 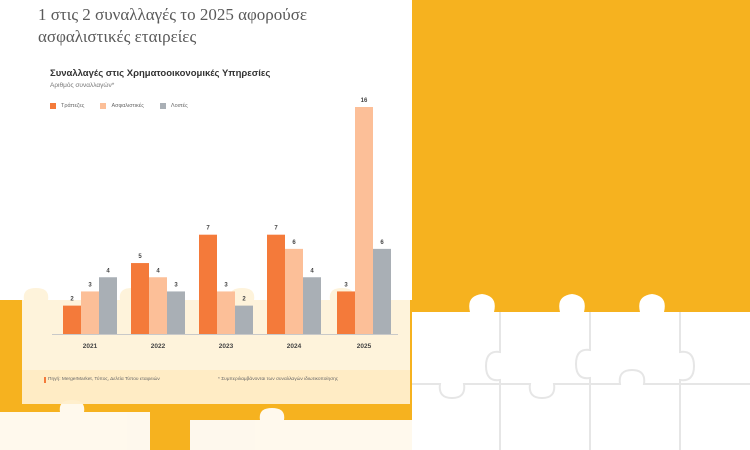 What do you see at coordinates (73, 106) in the screenshot?
I see `legend-label-banks: Τράπεζες` at bounding box center [73, 106].